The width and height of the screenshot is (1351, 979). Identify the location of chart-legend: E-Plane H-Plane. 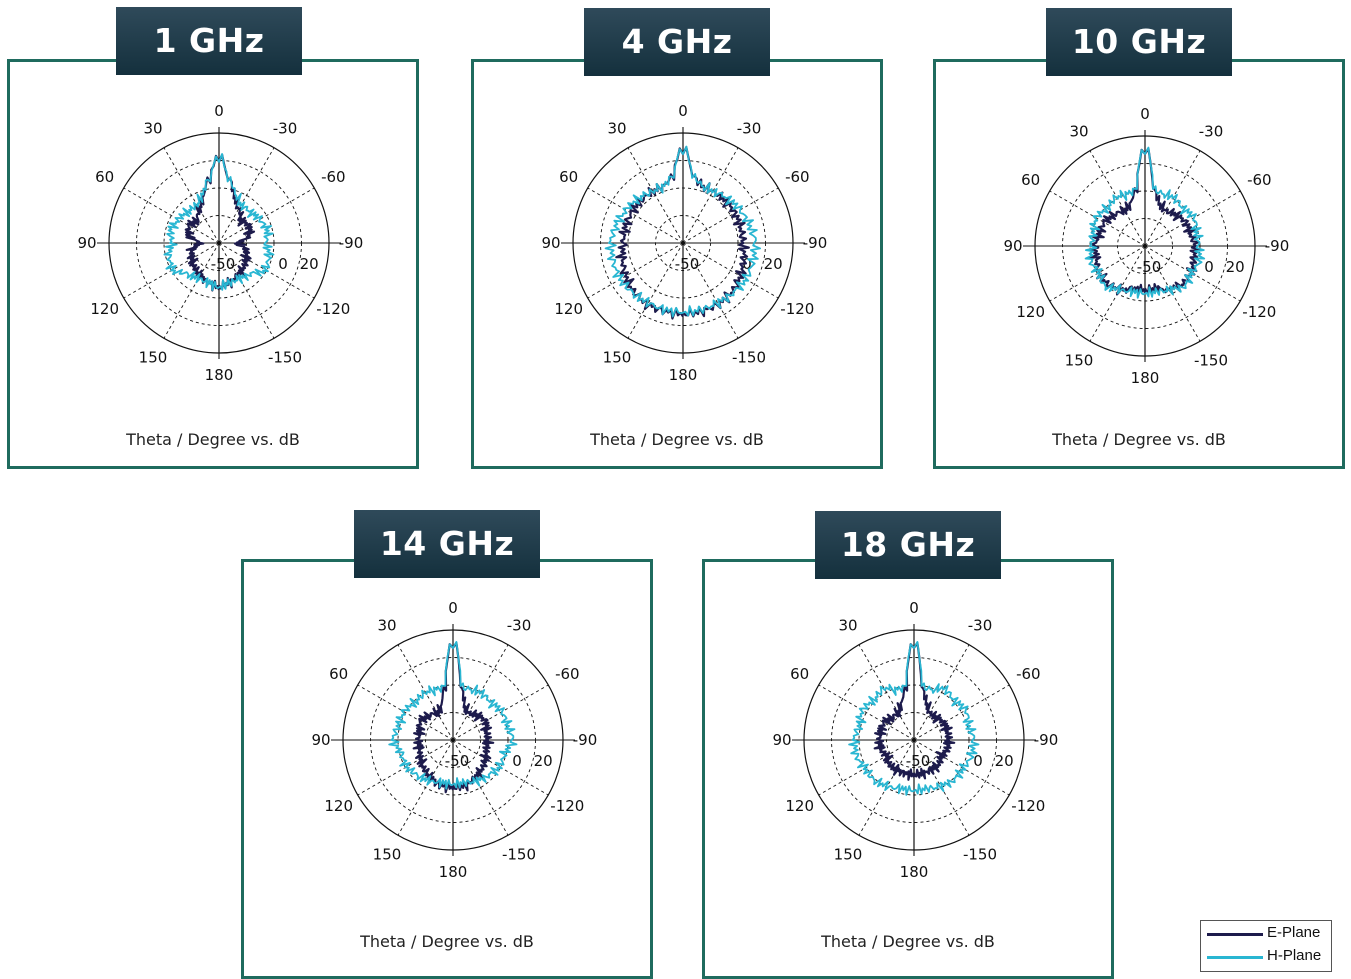
(1266, 946).